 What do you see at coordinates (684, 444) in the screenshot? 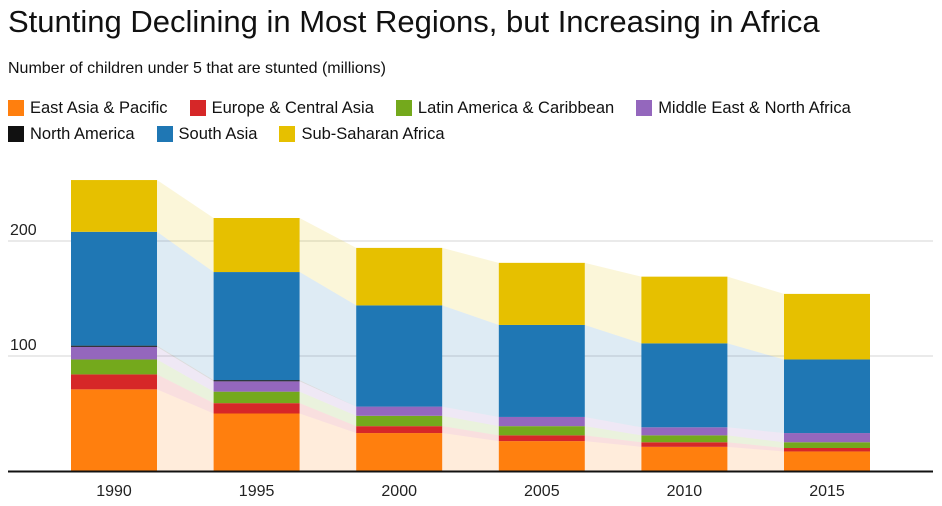
I see `bar-europe-central-asia-2010` at bounding box center [684, 444].